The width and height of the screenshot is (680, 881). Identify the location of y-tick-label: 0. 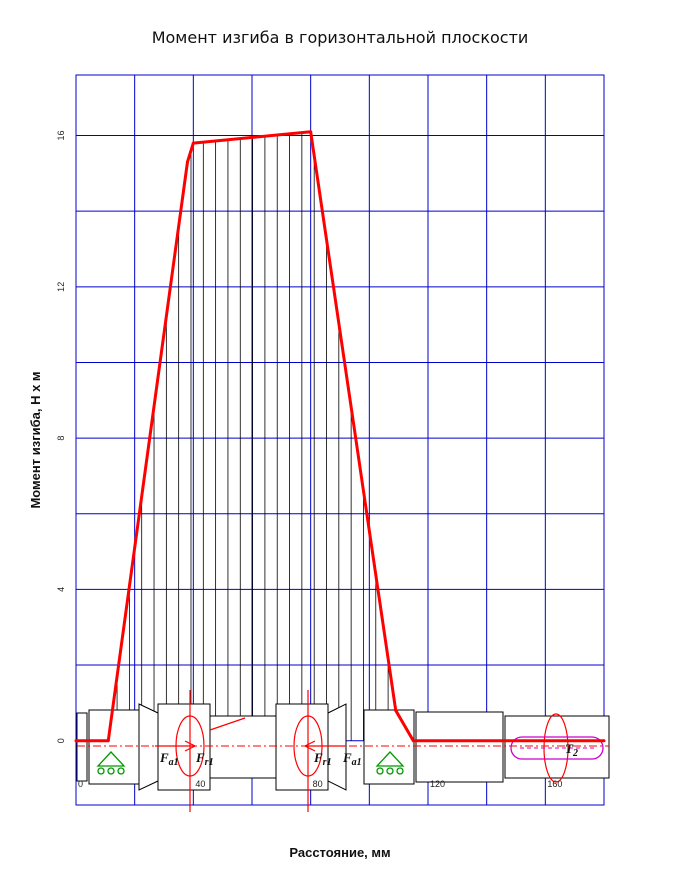
(61, 740).